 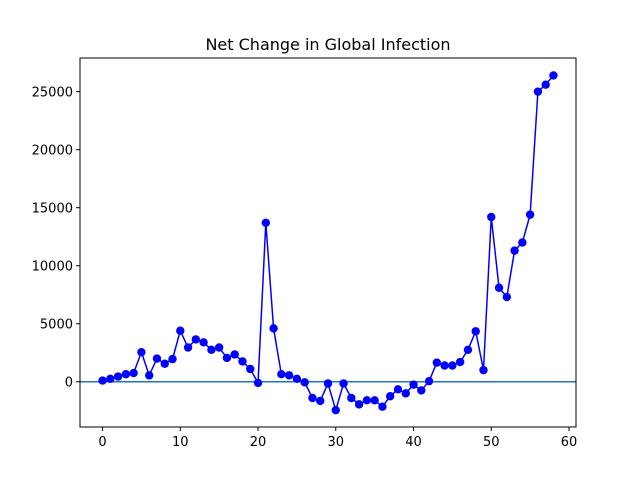 I want to click on y-tick-label: 25000, so click(x=52, y=93).